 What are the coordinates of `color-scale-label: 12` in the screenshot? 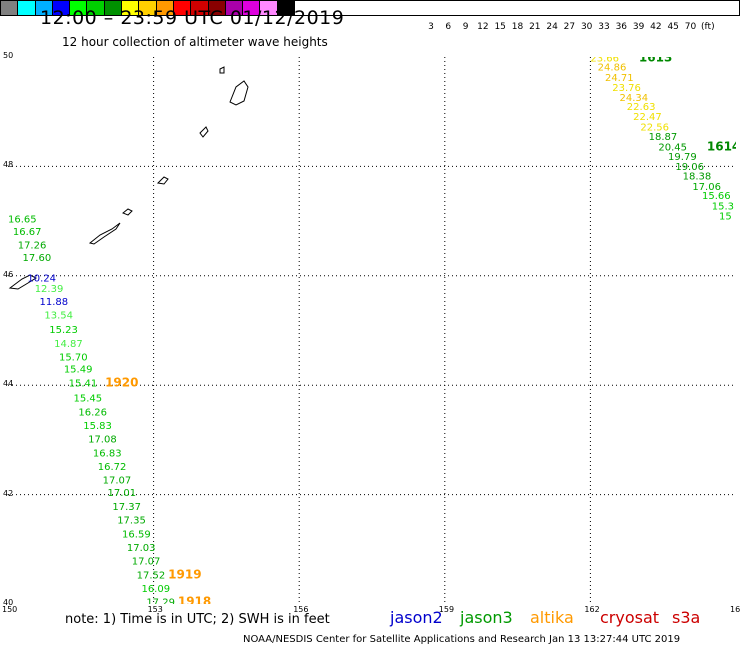 It's located at (483, 27).